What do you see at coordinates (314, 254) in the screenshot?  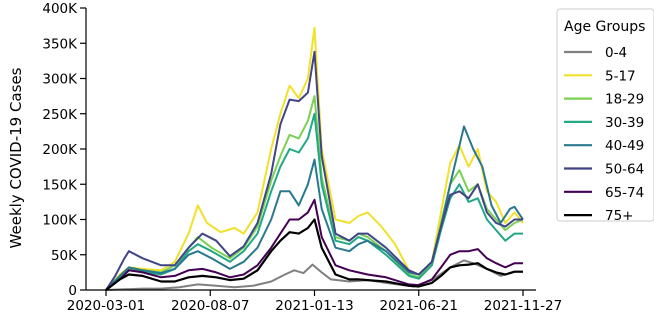 I see `series-line-75+` at bounding box center [314, 254].